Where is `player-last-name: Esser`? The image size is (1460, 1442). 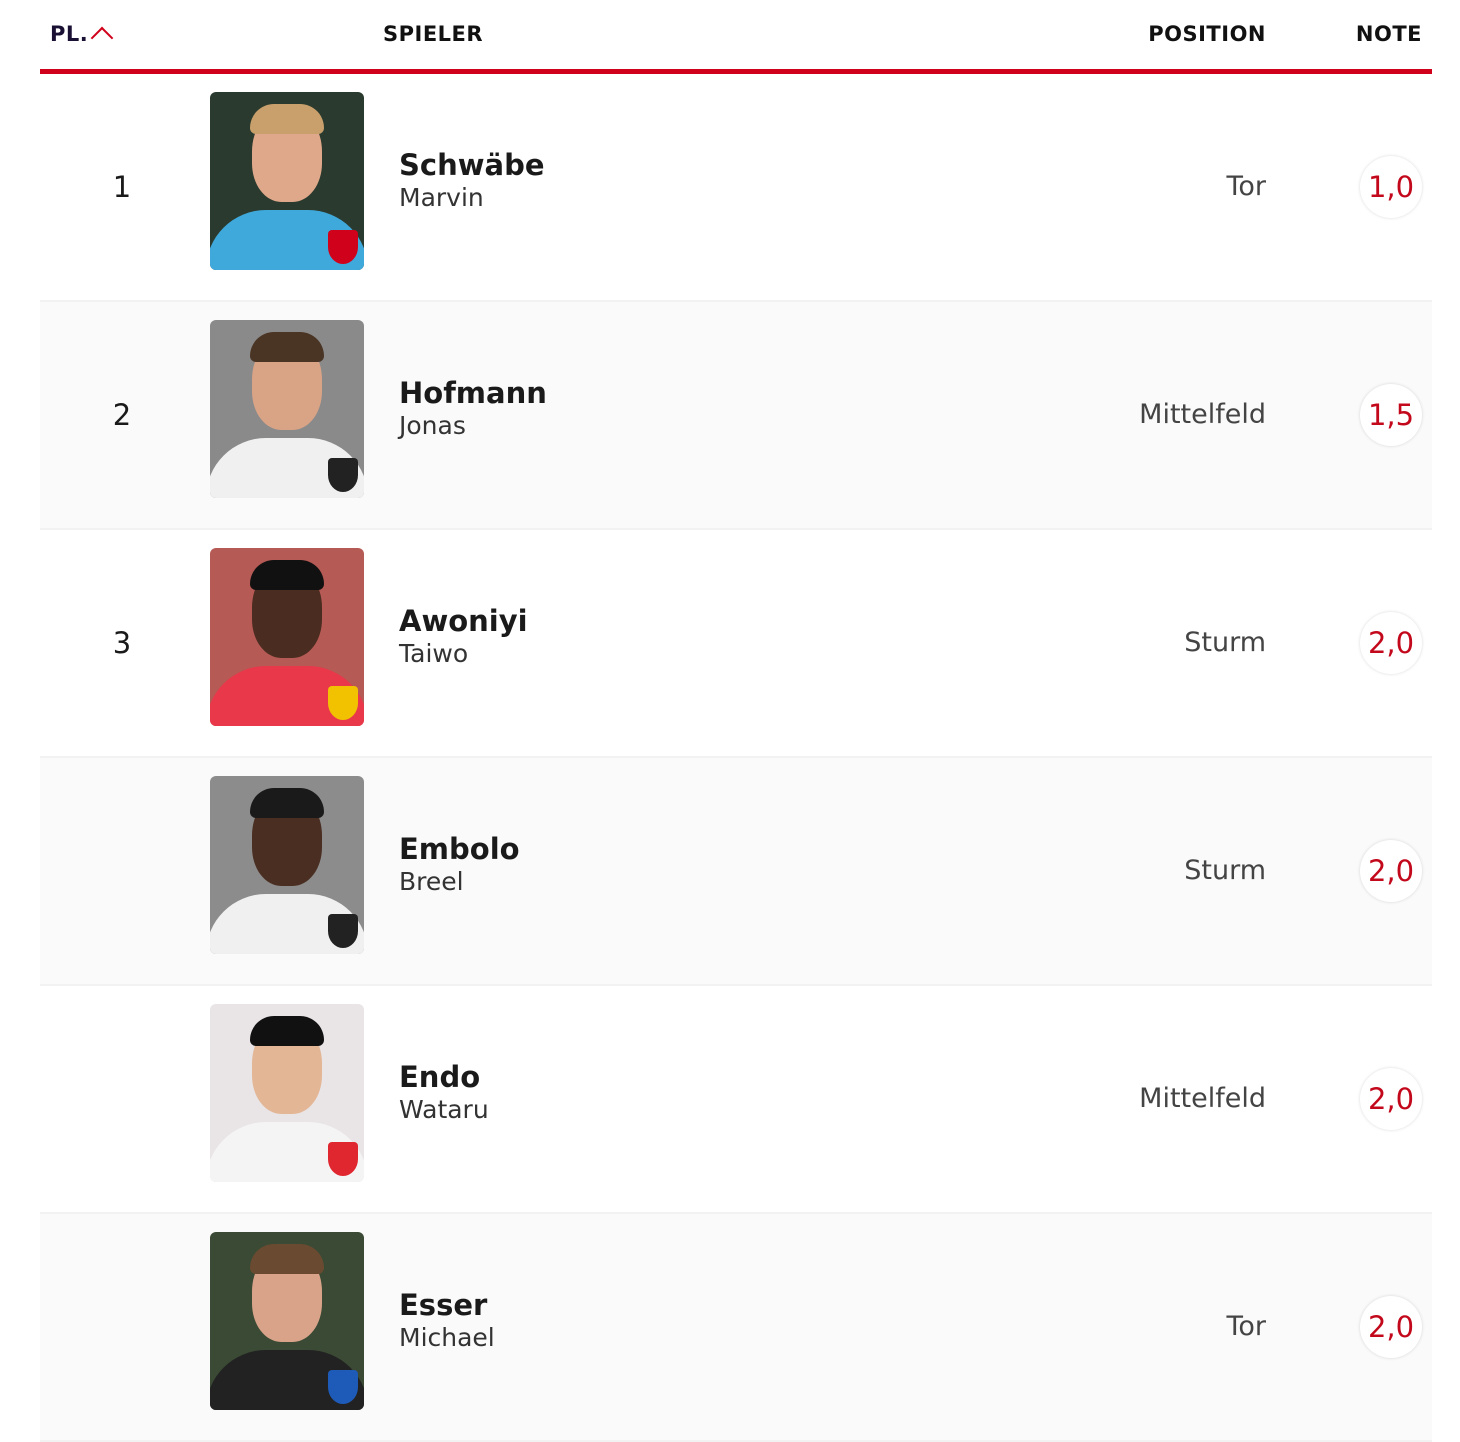 player-last-name: Esser is located at coordinates (443, 1305).